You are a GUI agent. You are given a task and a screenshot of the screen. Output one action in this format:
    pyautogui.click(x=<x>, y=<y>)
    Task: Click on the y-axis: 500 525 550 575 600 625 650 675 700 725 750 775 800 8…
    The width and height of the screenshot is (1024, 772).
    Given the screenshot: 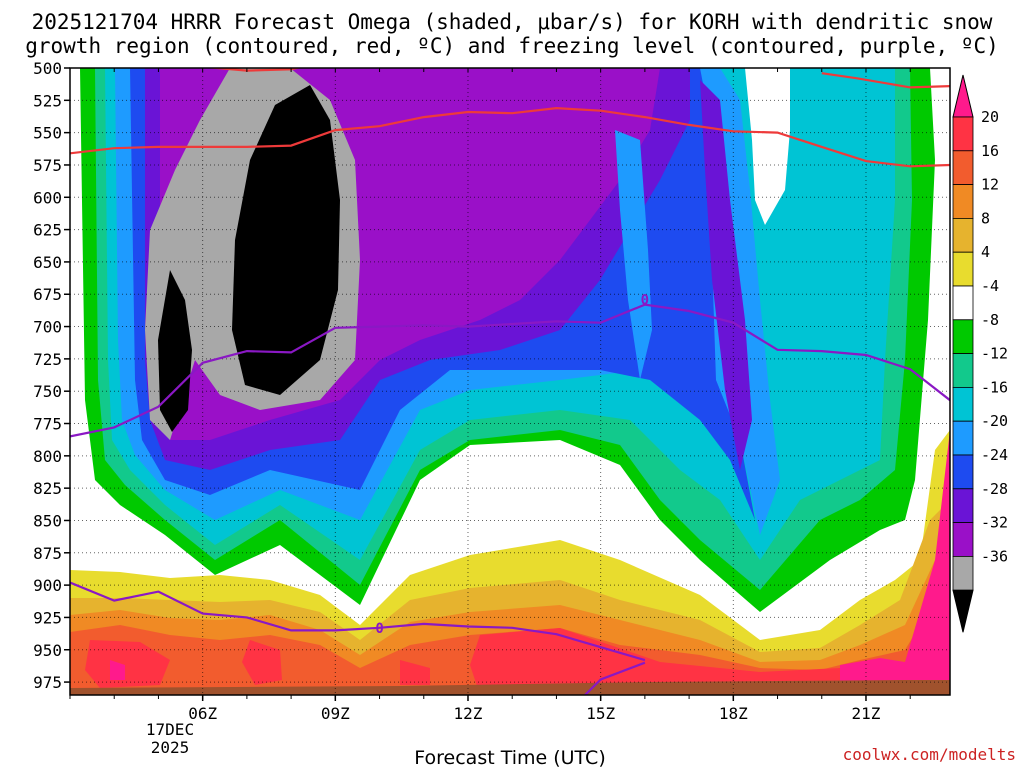 What is the action you would take?
    pyautogui.click(x=51, y=375)
    